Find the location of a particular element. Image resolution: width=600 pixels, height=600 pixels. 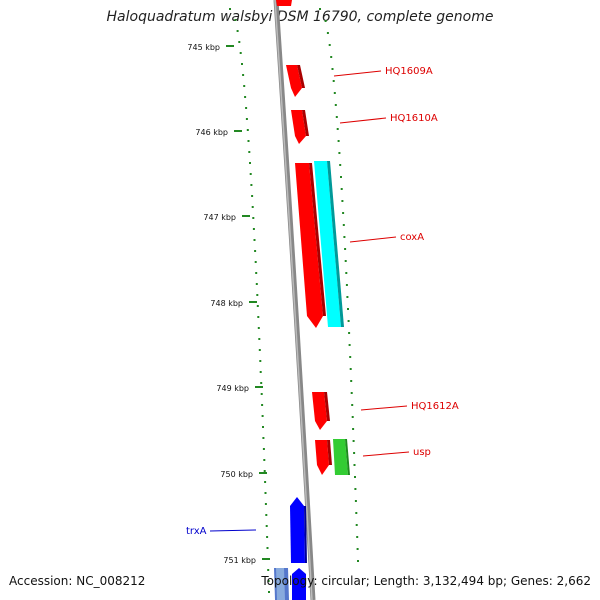

gene-label-trxa: trxA is located at coordinates (196, 531).